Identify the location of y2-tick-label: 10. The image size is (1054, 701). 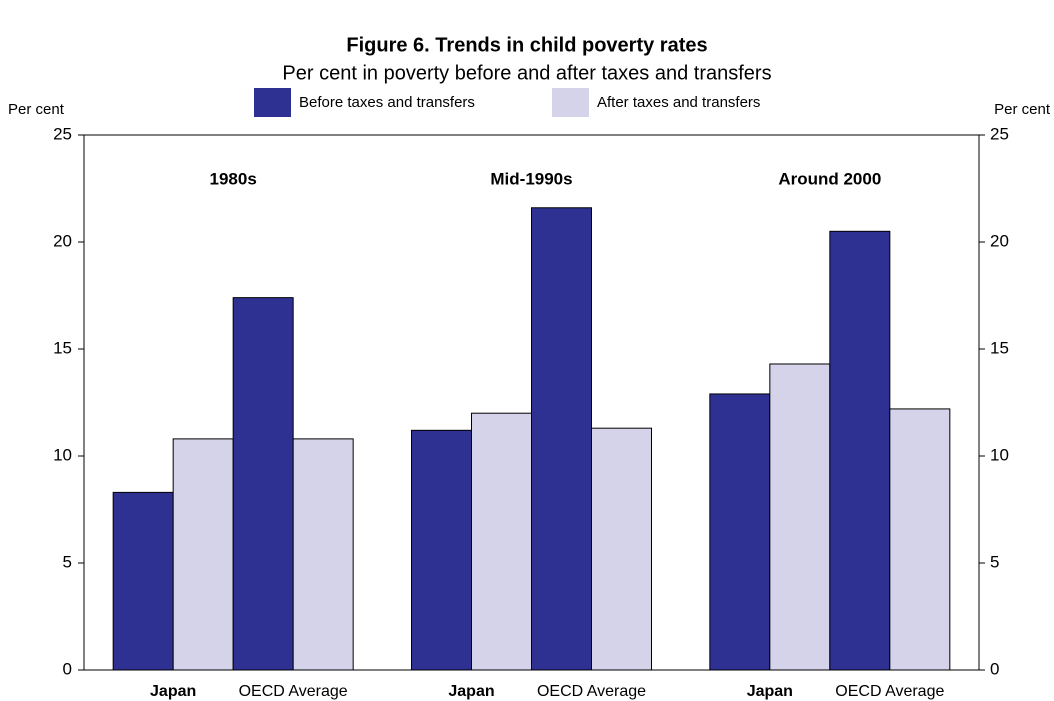
(999, 454).